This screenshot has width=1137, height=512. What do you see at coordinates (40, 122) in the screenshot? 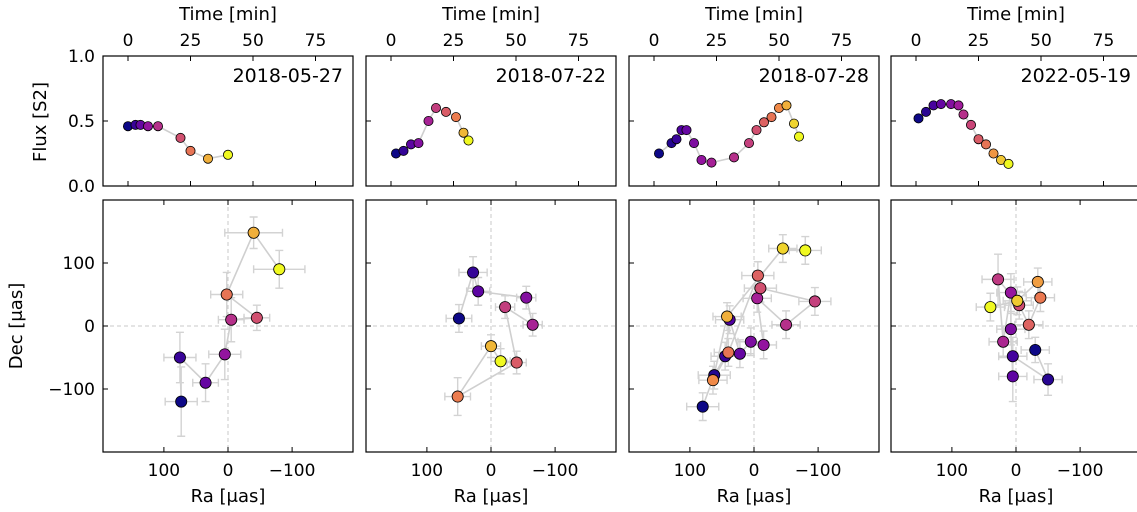
I see `flux-y-axis-label: Flux [S2]` at bounding box center [40, 122].